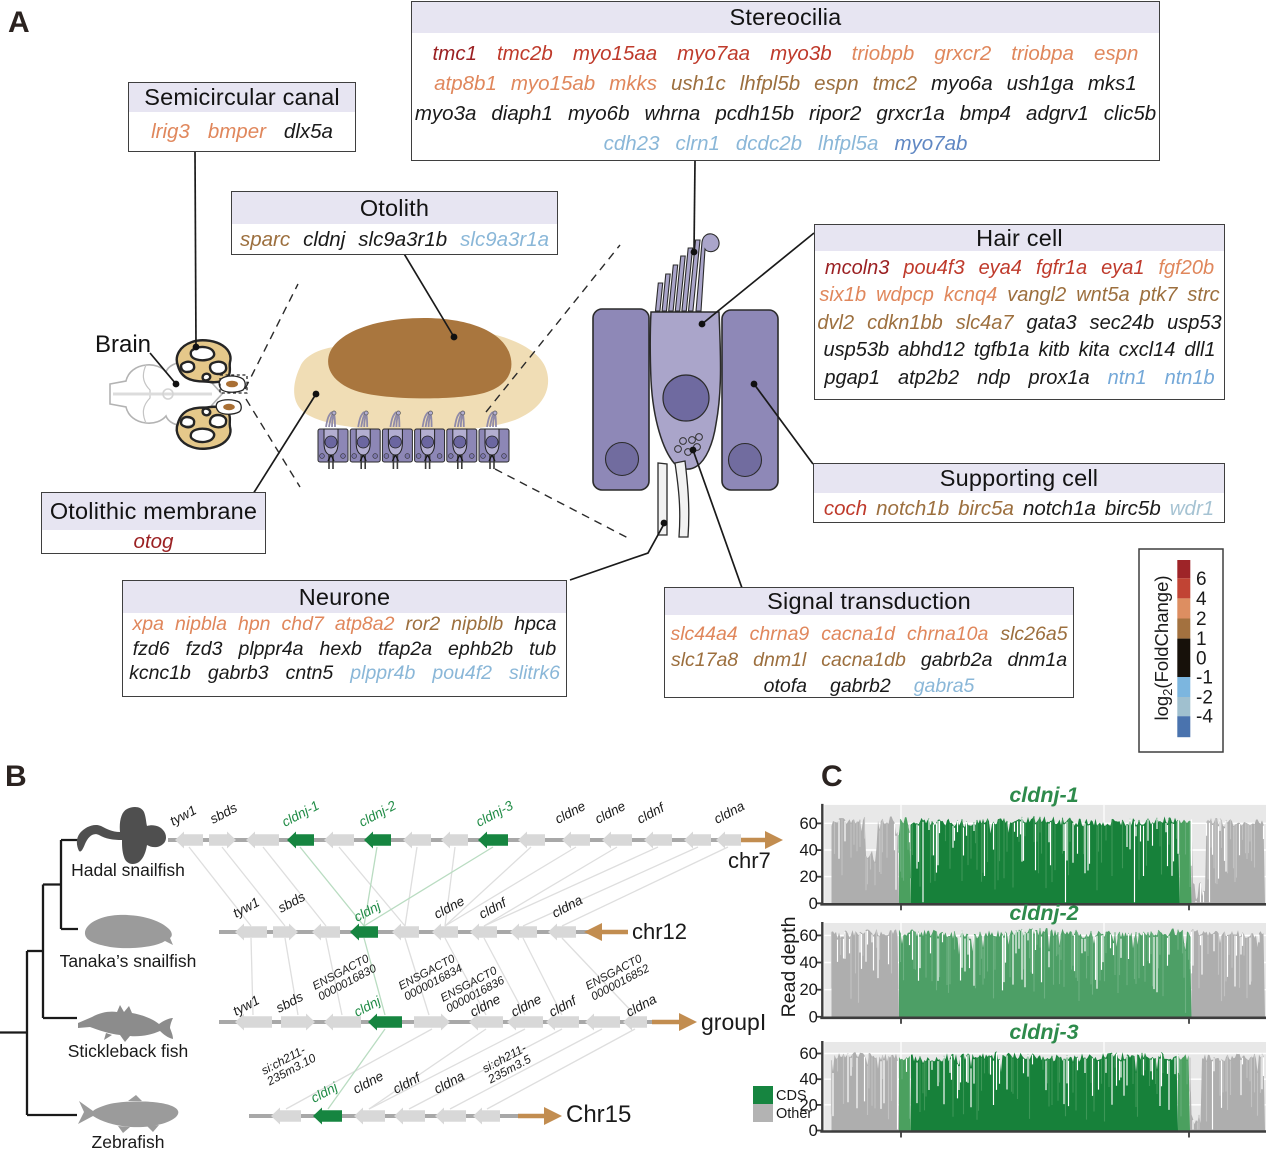 Image resolution: width=1268 pixels, height=1151 pixels. I want to click on svg-text: log2(FoldChange), so click(1163, 647).